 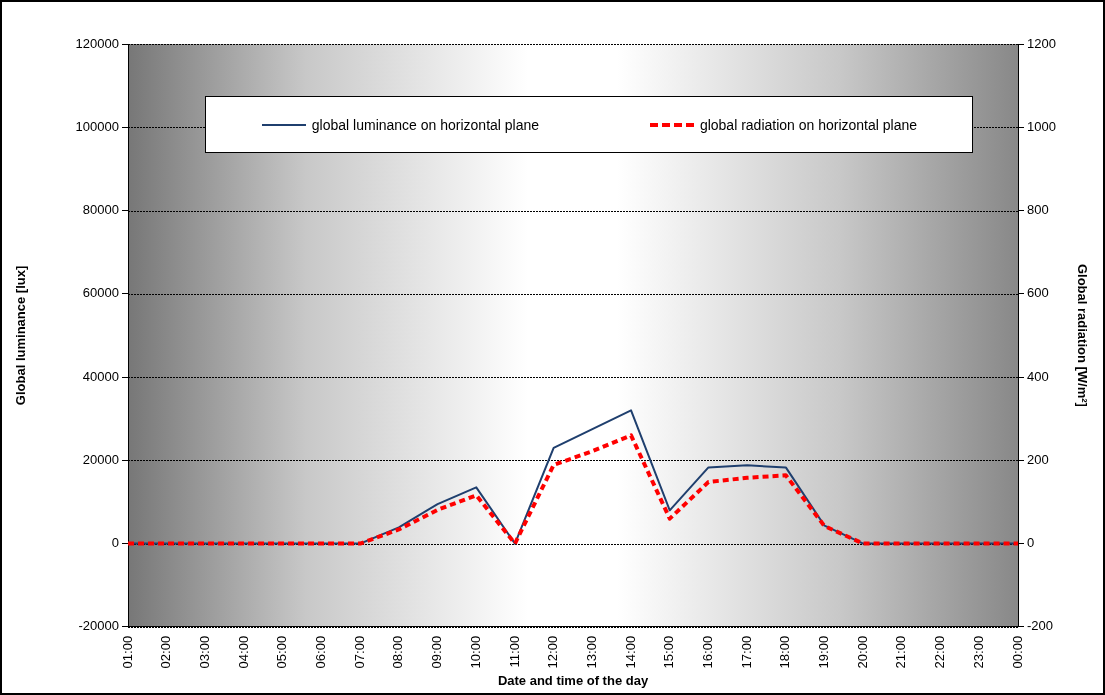 What do you see at coordinates (127, 652) in the screenshot?
I see `x-tick-label: 01:00` at bounding box center [127, 652].